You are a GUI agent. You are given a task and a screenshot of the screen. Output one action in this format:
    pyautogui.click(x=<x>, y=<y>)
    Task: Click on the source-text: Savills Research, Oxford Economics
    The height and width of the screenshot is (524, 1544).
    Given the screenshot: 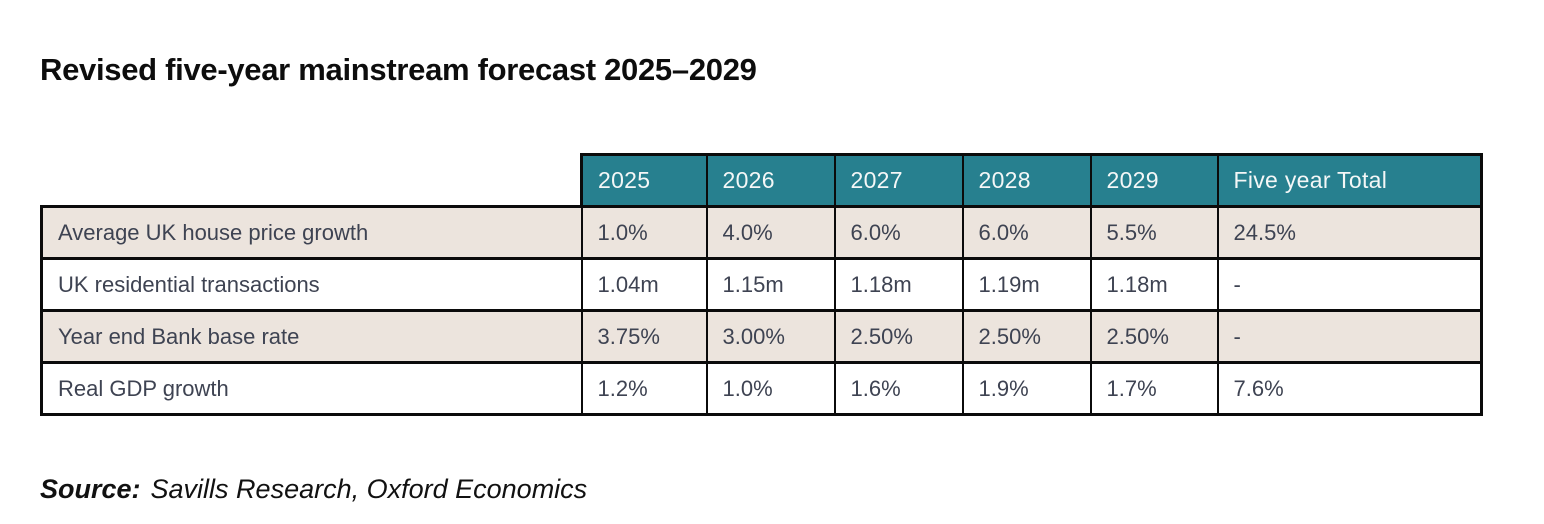 What is the action you would take?
    pyautogui.click(x=369, y=489)
    